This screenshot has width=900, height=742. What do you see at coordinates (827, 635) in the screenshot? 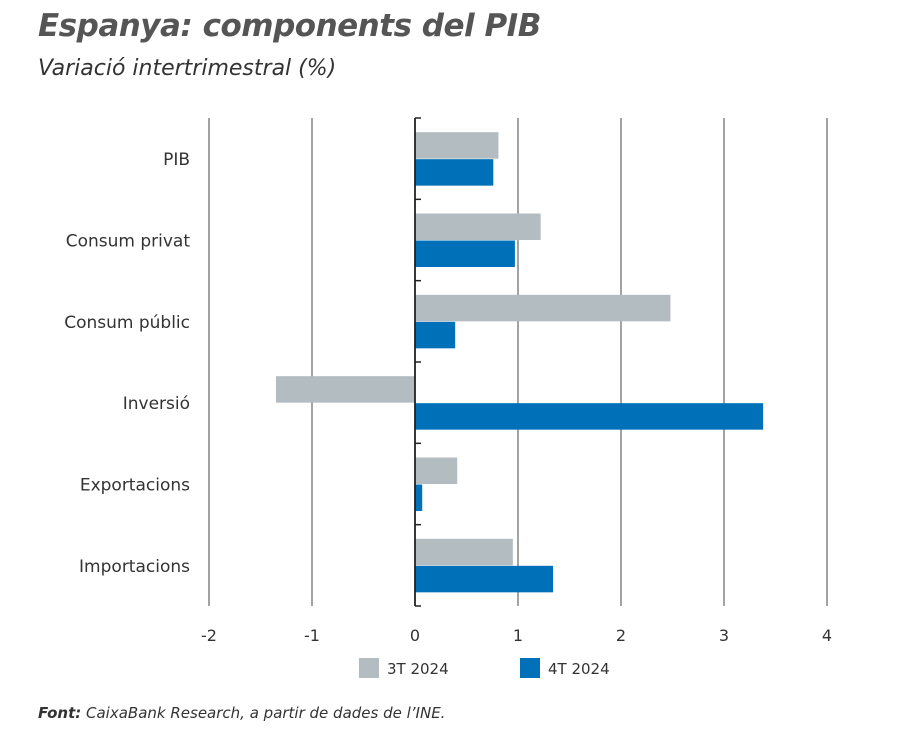
I see `x-tick-label: 4` at bounding box center [827, 635].